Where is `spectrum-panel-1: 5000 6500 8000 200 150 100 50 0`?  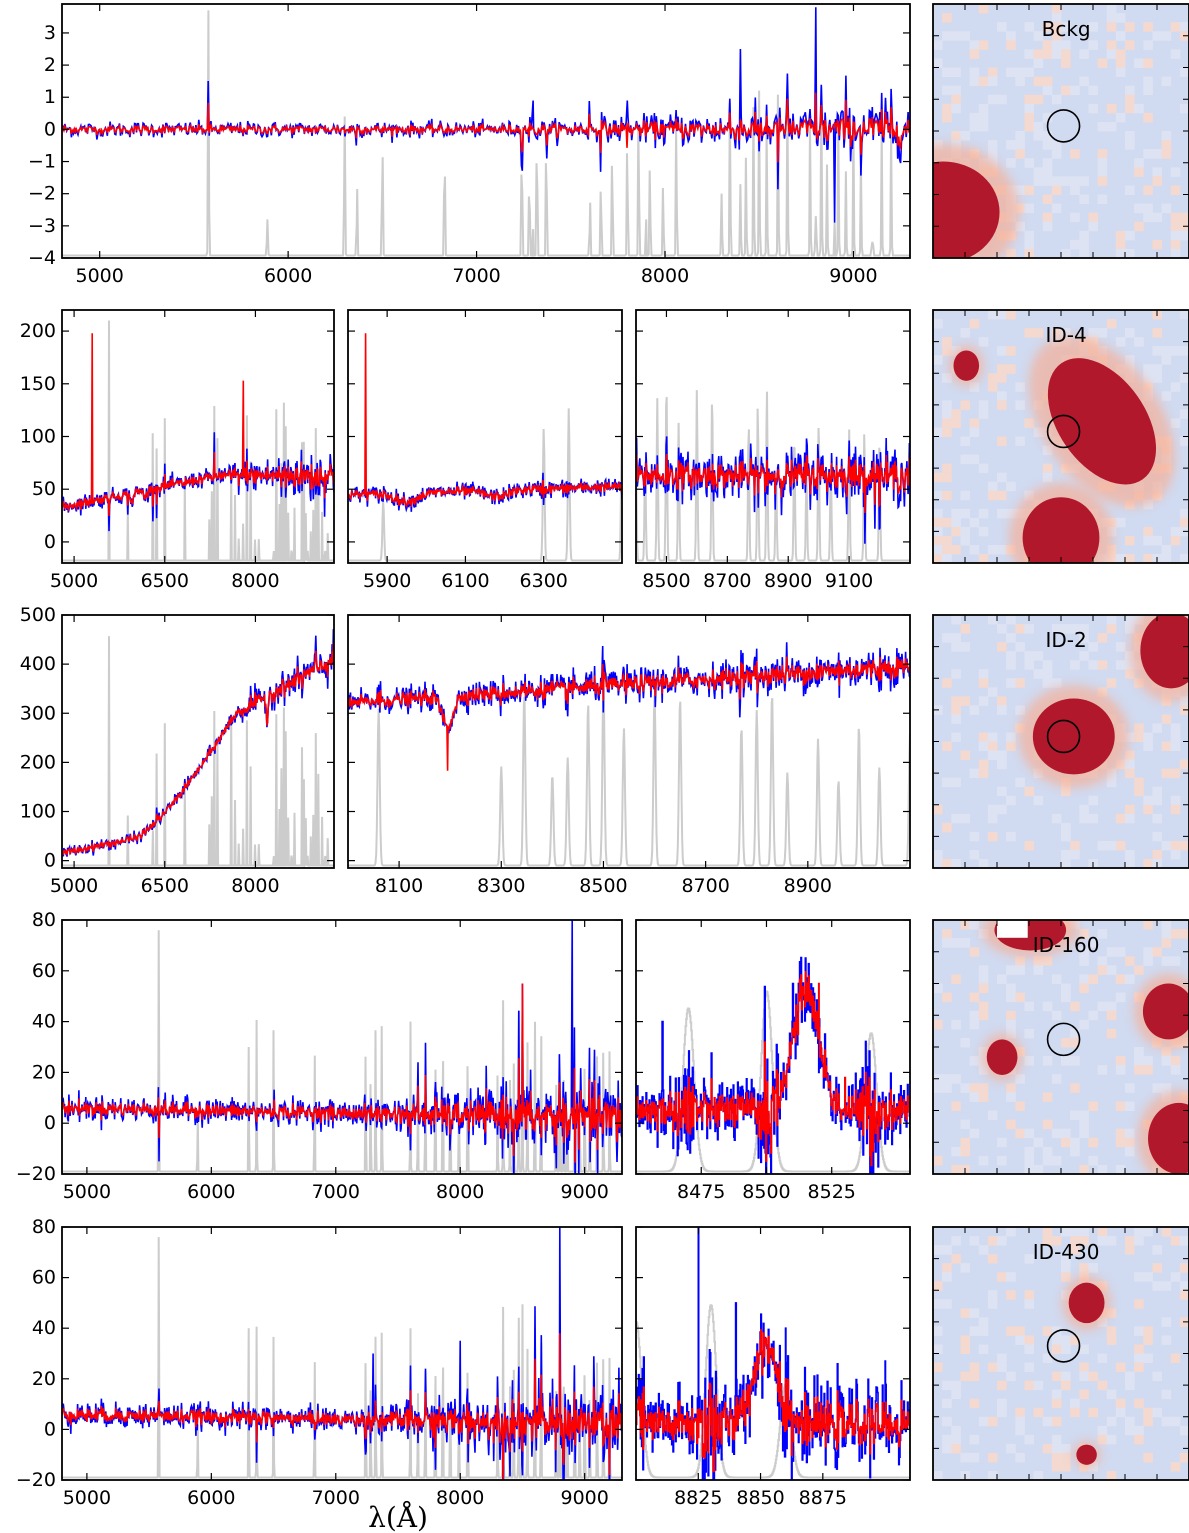
spectrum-panel-1: 5000 6500 8000 200 150 100 50 0 is located at coordinates (177, 450).